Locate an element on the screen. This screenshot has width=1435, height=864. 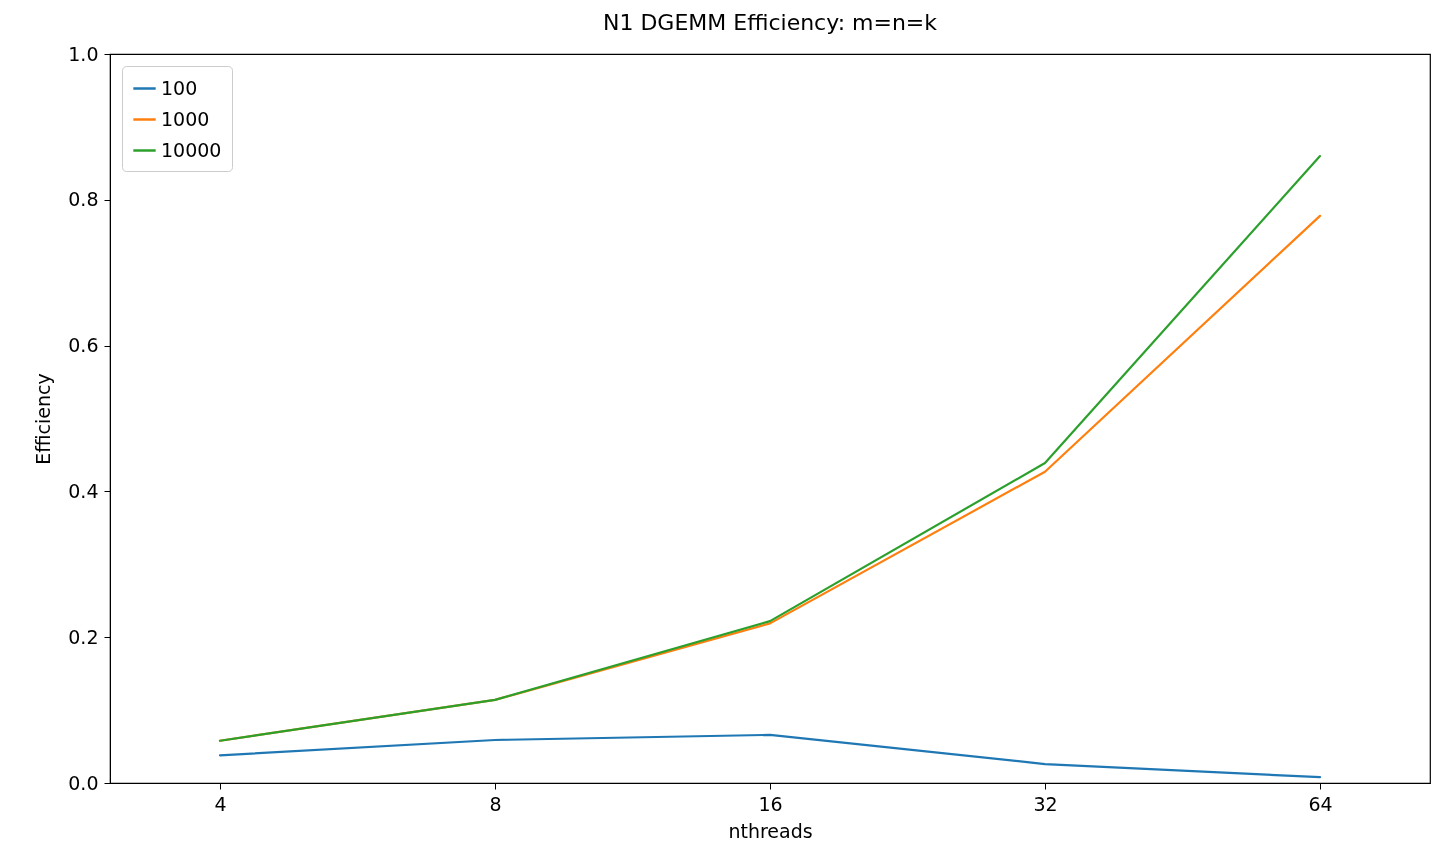
x-tick-label: 64 is located at coordinates (1320, 803).